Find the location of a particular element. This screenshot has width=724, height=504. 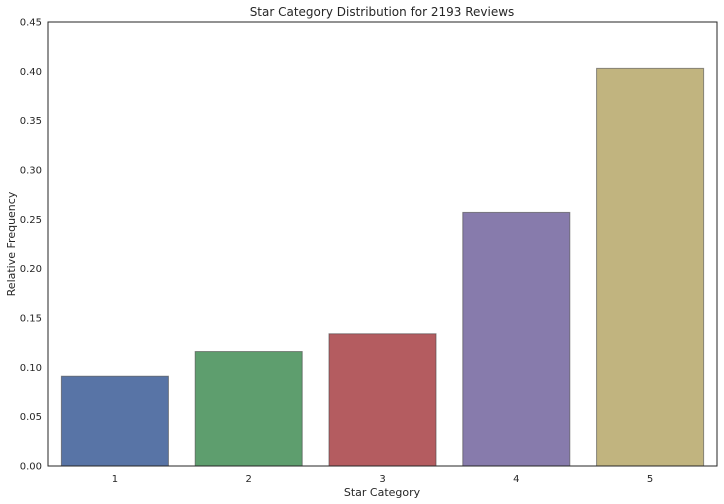

y-tick-label: 0.25 is located at coordinates (31, 220).